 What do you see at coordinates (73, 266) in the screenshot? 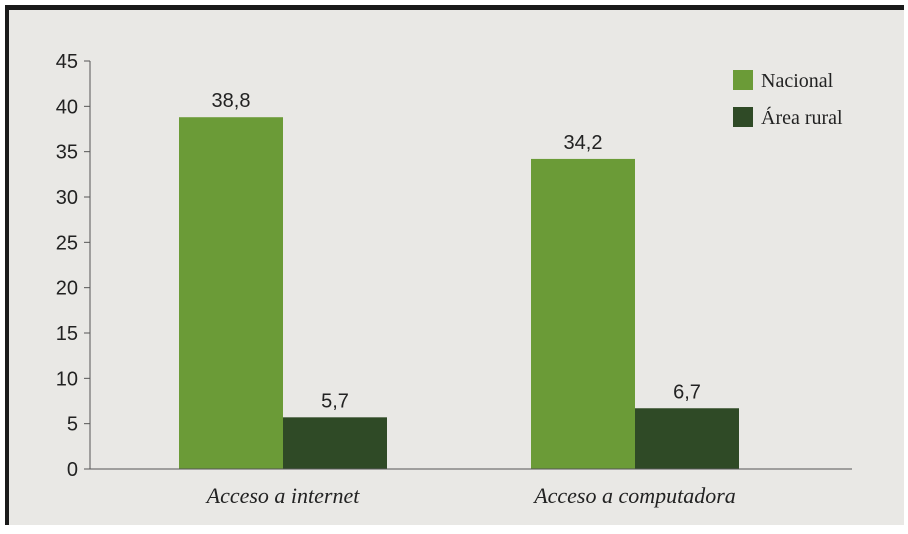
I see `y-axis: 0 5 10 15 20 25 30 35 40 45` at bounding box center [73, 266].